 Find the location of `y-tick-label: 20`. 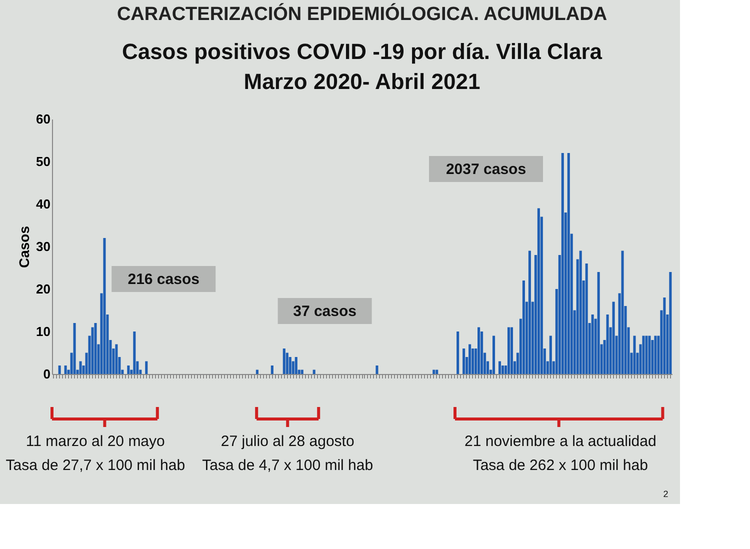

y-tick-label: 20 is located at coordinates (43, 289).